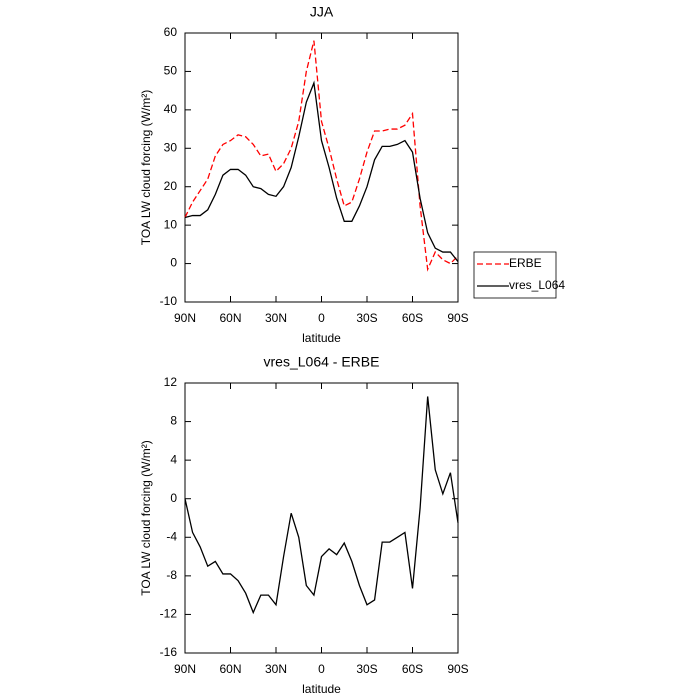  Describe the element at coordinates (171, 186) in the screenshot. I see `y-tick-label: 20` at that location.